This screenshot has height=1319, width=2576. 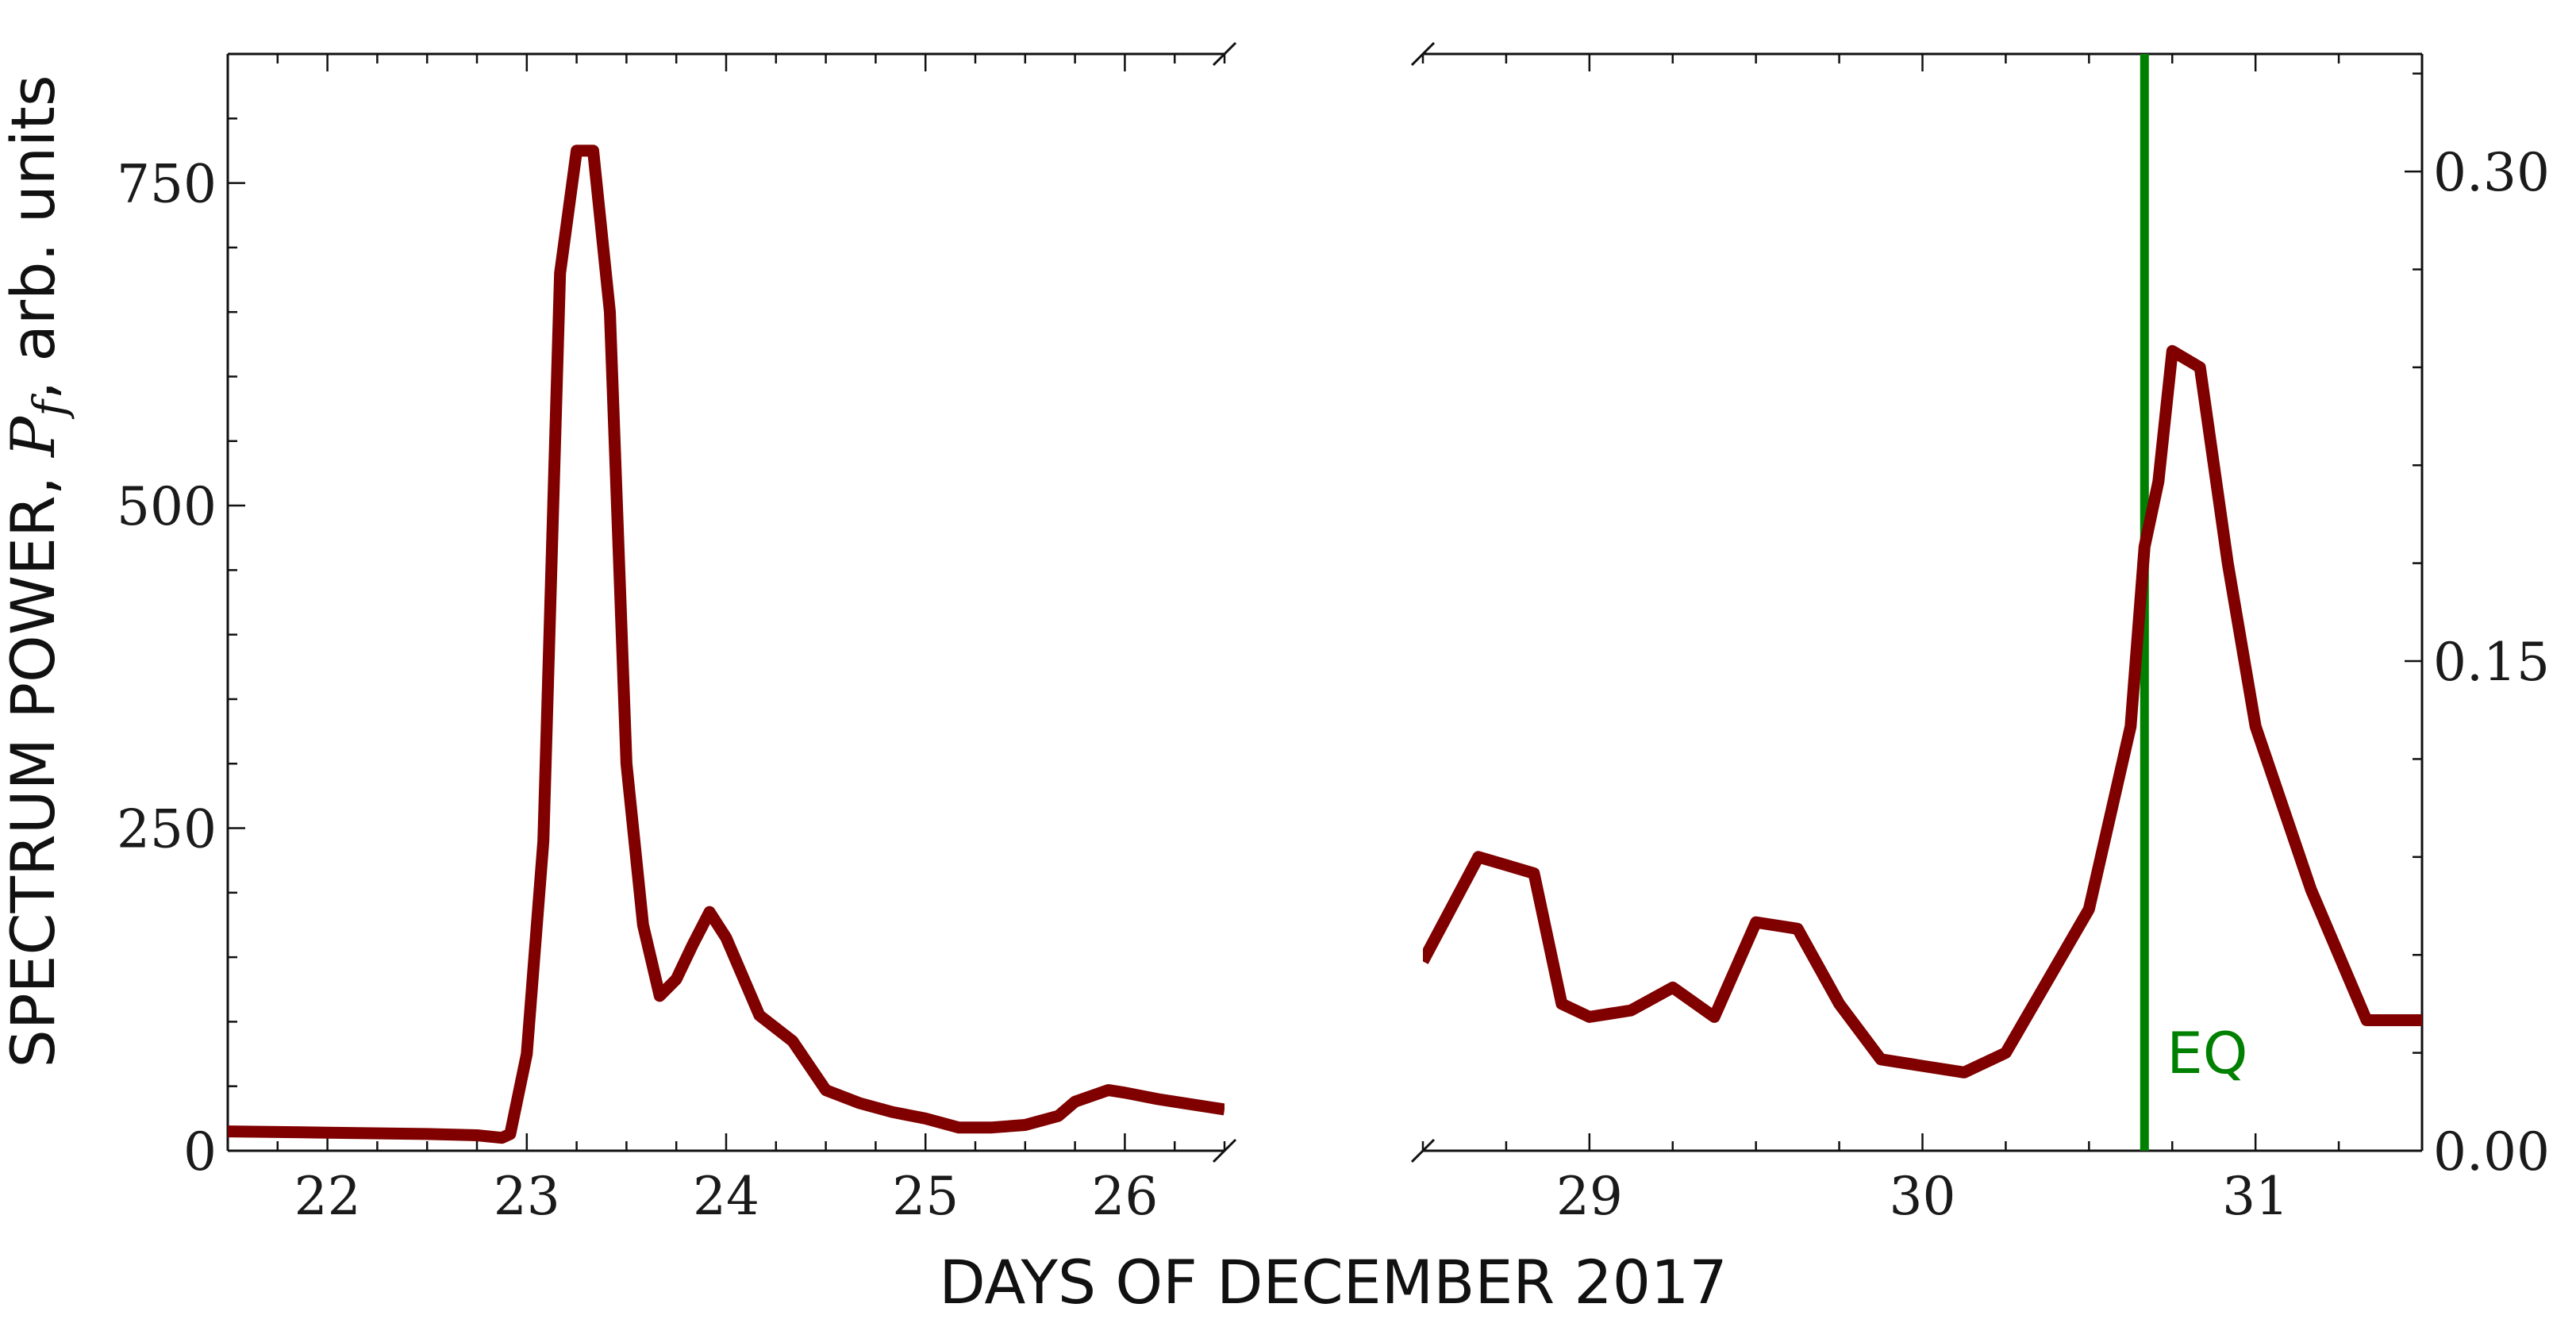 I want to click on left-y-tick-label: 750, so click(x=167, y=184).